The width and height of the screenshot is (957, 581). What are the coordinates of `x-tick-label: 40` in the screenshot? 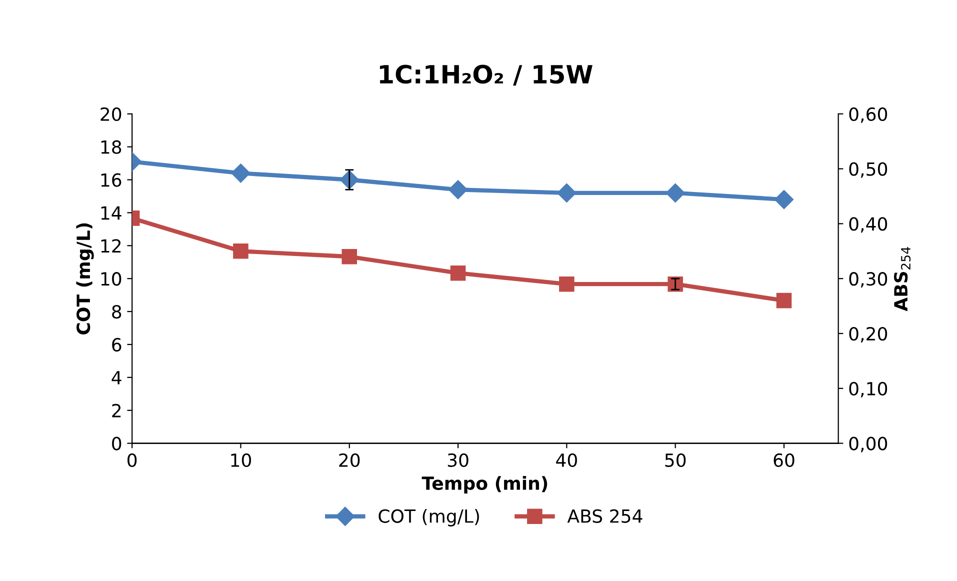 It's located at (566, 460).